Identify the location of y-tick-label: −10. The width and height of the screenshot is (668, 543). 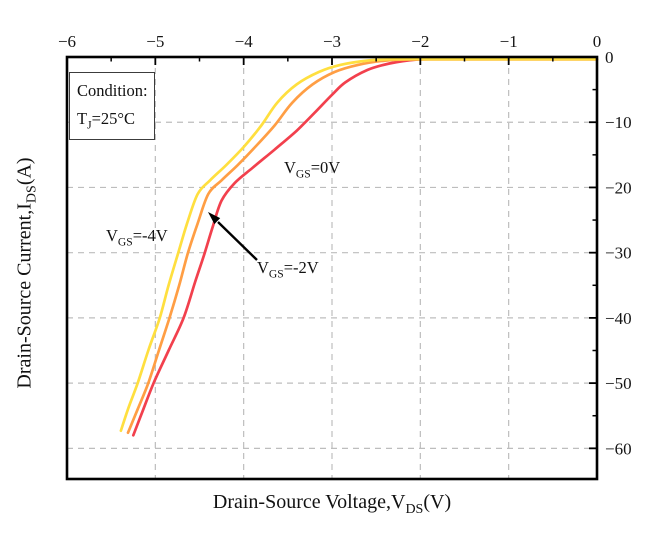
(618, 122).